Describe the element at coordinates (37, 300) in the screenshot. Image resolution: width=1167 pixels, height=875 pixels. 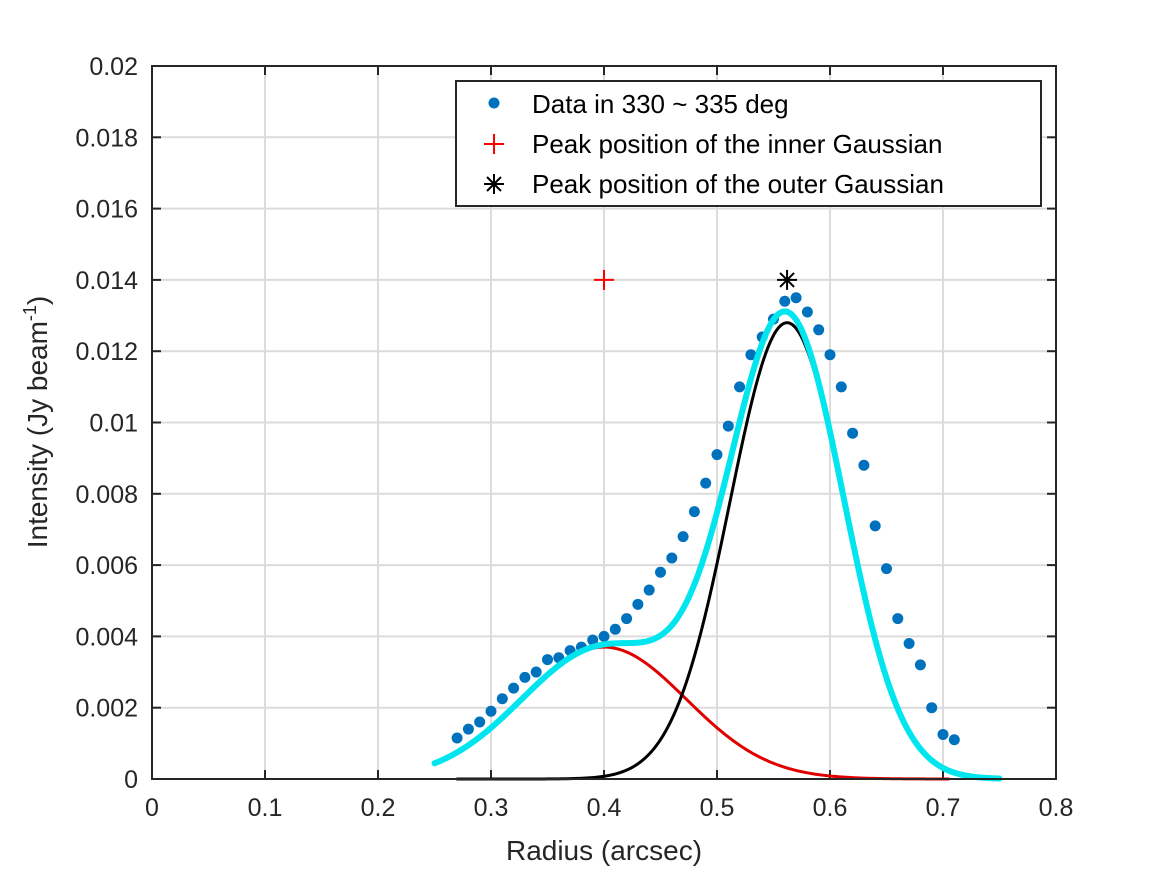
I see `y-axis-title-close: )` at that location.